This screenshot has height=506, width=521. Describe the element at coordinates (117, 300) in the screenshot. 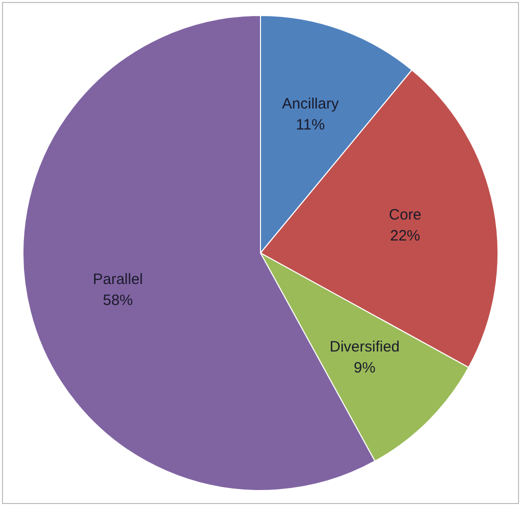

I see `data-label: 58%` at that location.